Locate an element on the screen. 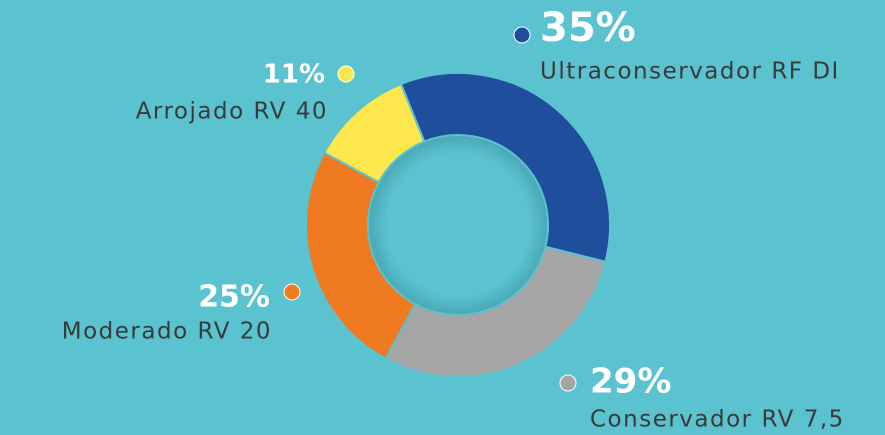  category-label: Conservador RV 7,5 is located at coordinates (717, 420).